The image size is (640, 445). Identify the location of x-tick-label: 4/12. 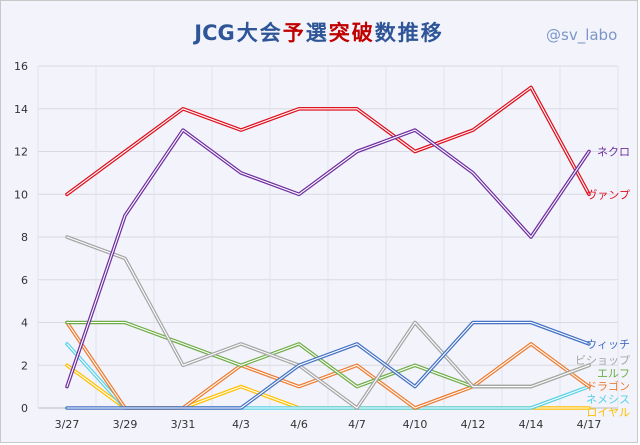
(473, 424).